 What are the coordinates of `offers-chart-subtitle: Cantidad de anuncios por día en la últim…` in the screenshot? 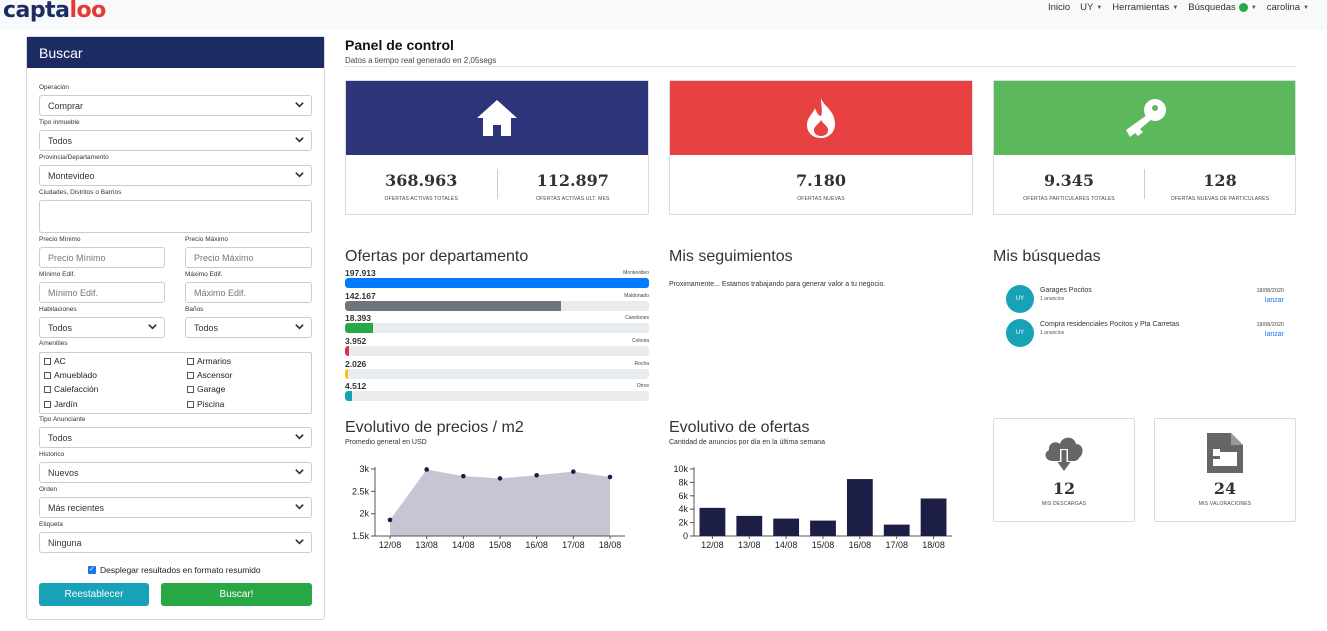 It's located at (747, 442).